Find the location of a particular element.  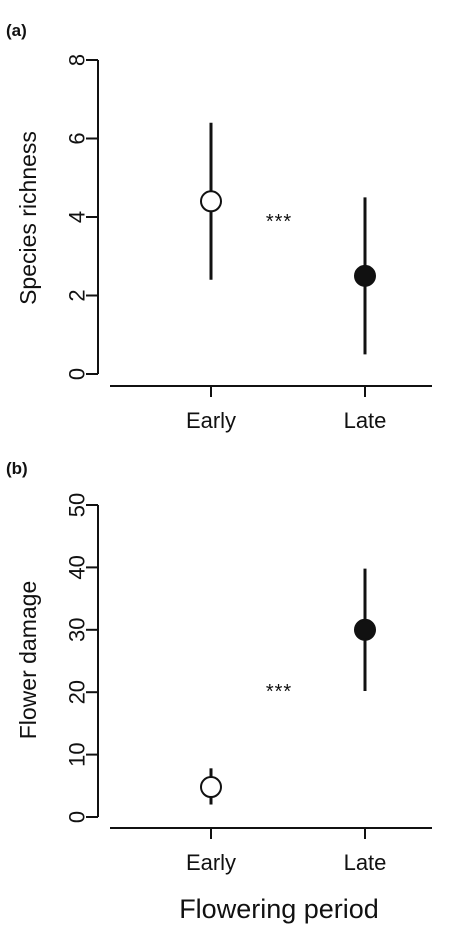

y-tick-label: 4 is located at coordinates (77, 217).